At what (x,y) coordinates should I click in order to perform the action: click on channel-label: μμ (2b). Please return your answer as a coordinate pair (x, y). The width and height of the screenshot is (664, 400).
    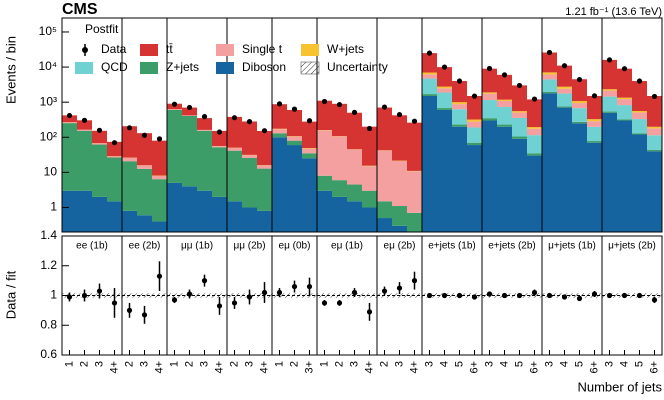
    Looking at the image, I should click on (249, 246).